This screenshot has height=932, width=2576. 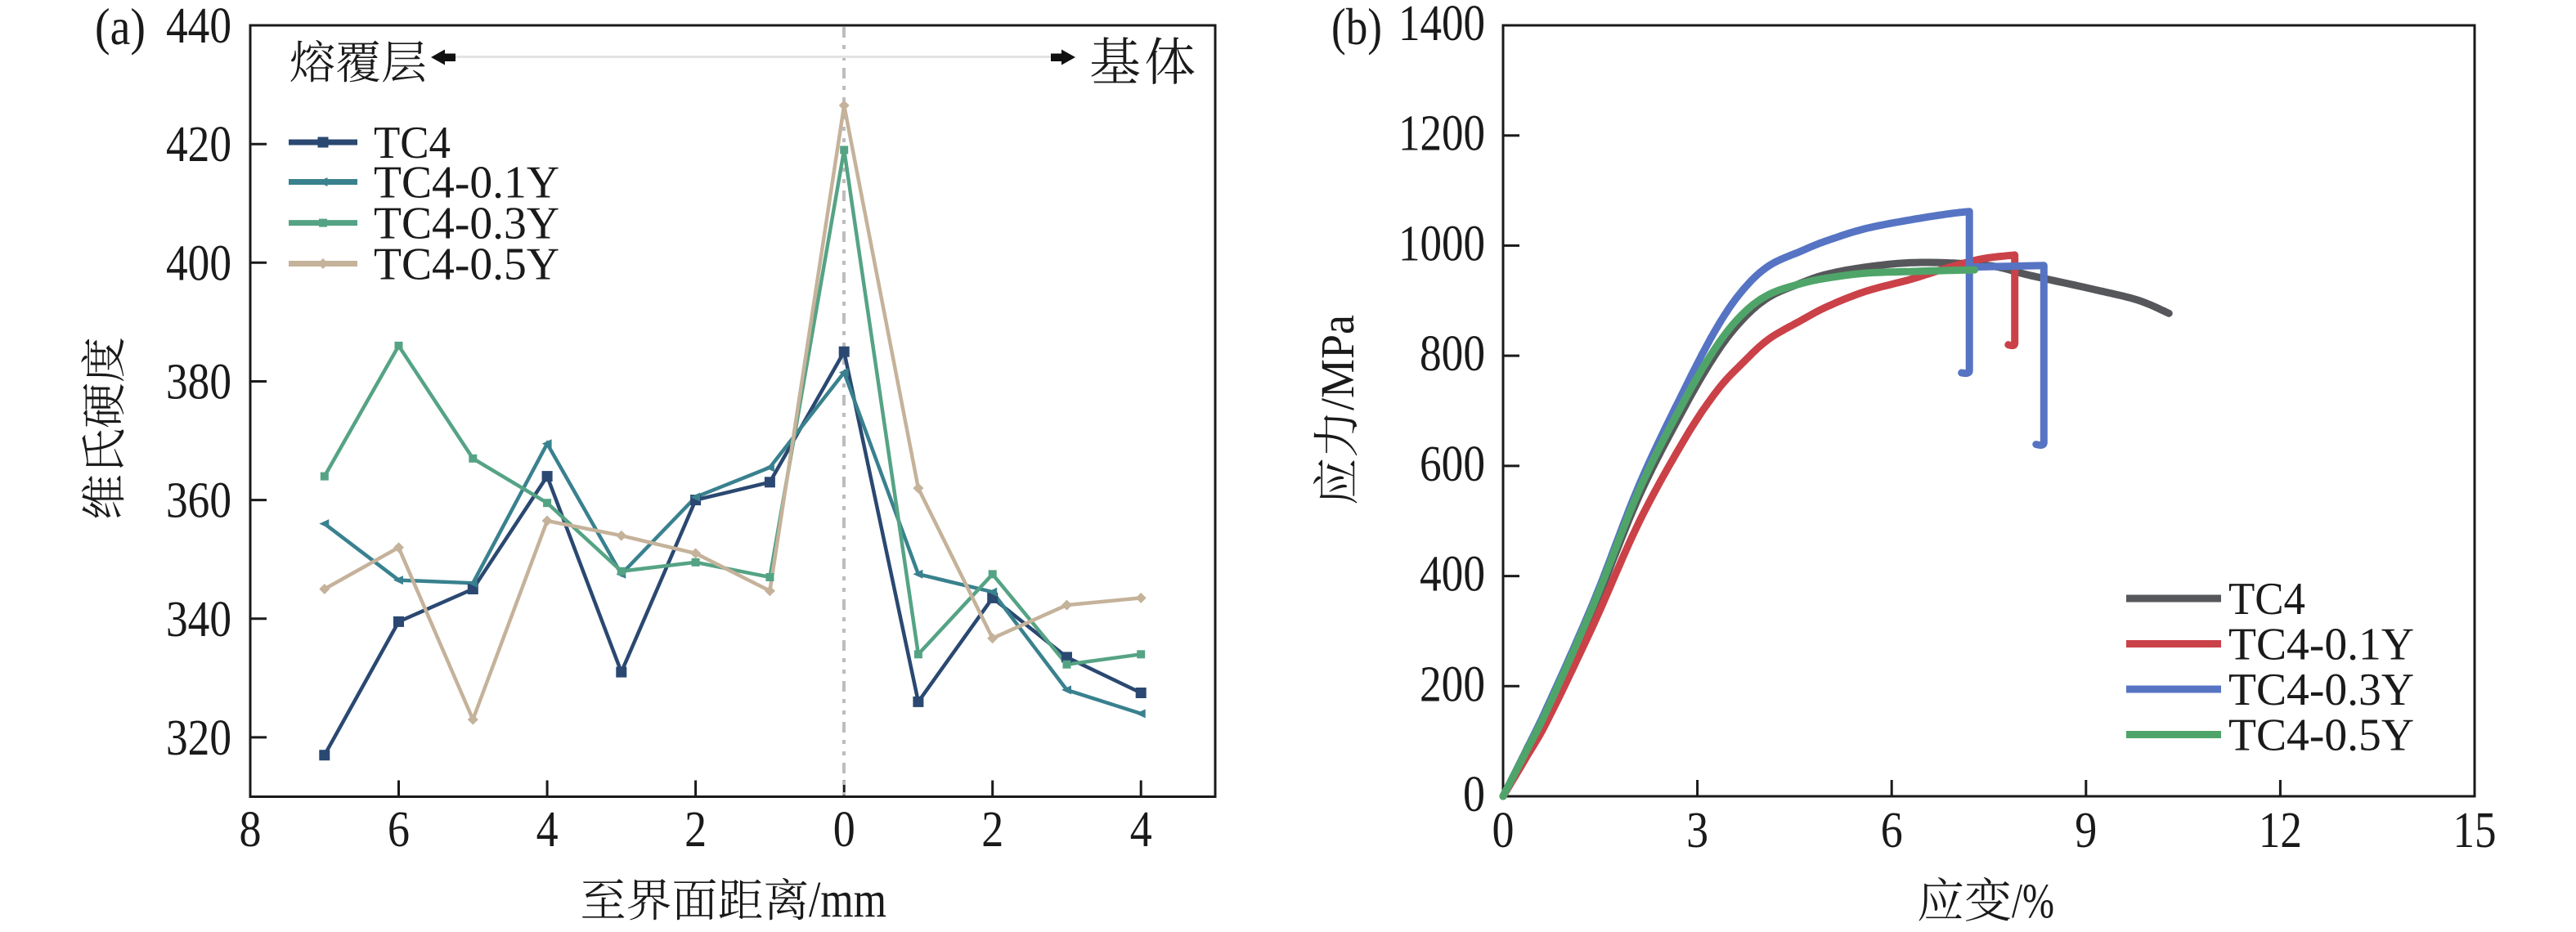 I want to click on svg-text: /mm, so click(x=848, y=900).